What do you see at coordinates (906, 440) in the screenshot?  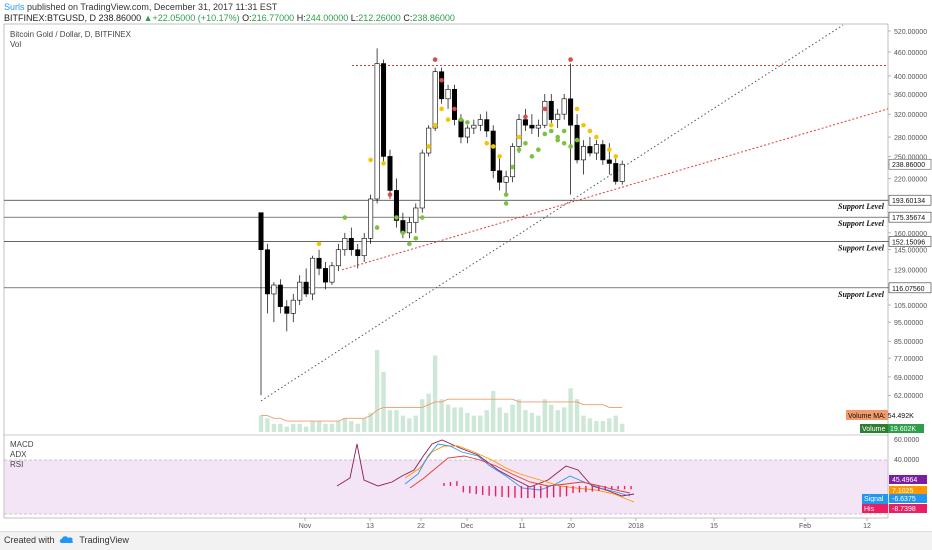 I see `ind-y-tick: 60.0000` at bounding box center [906, 440].